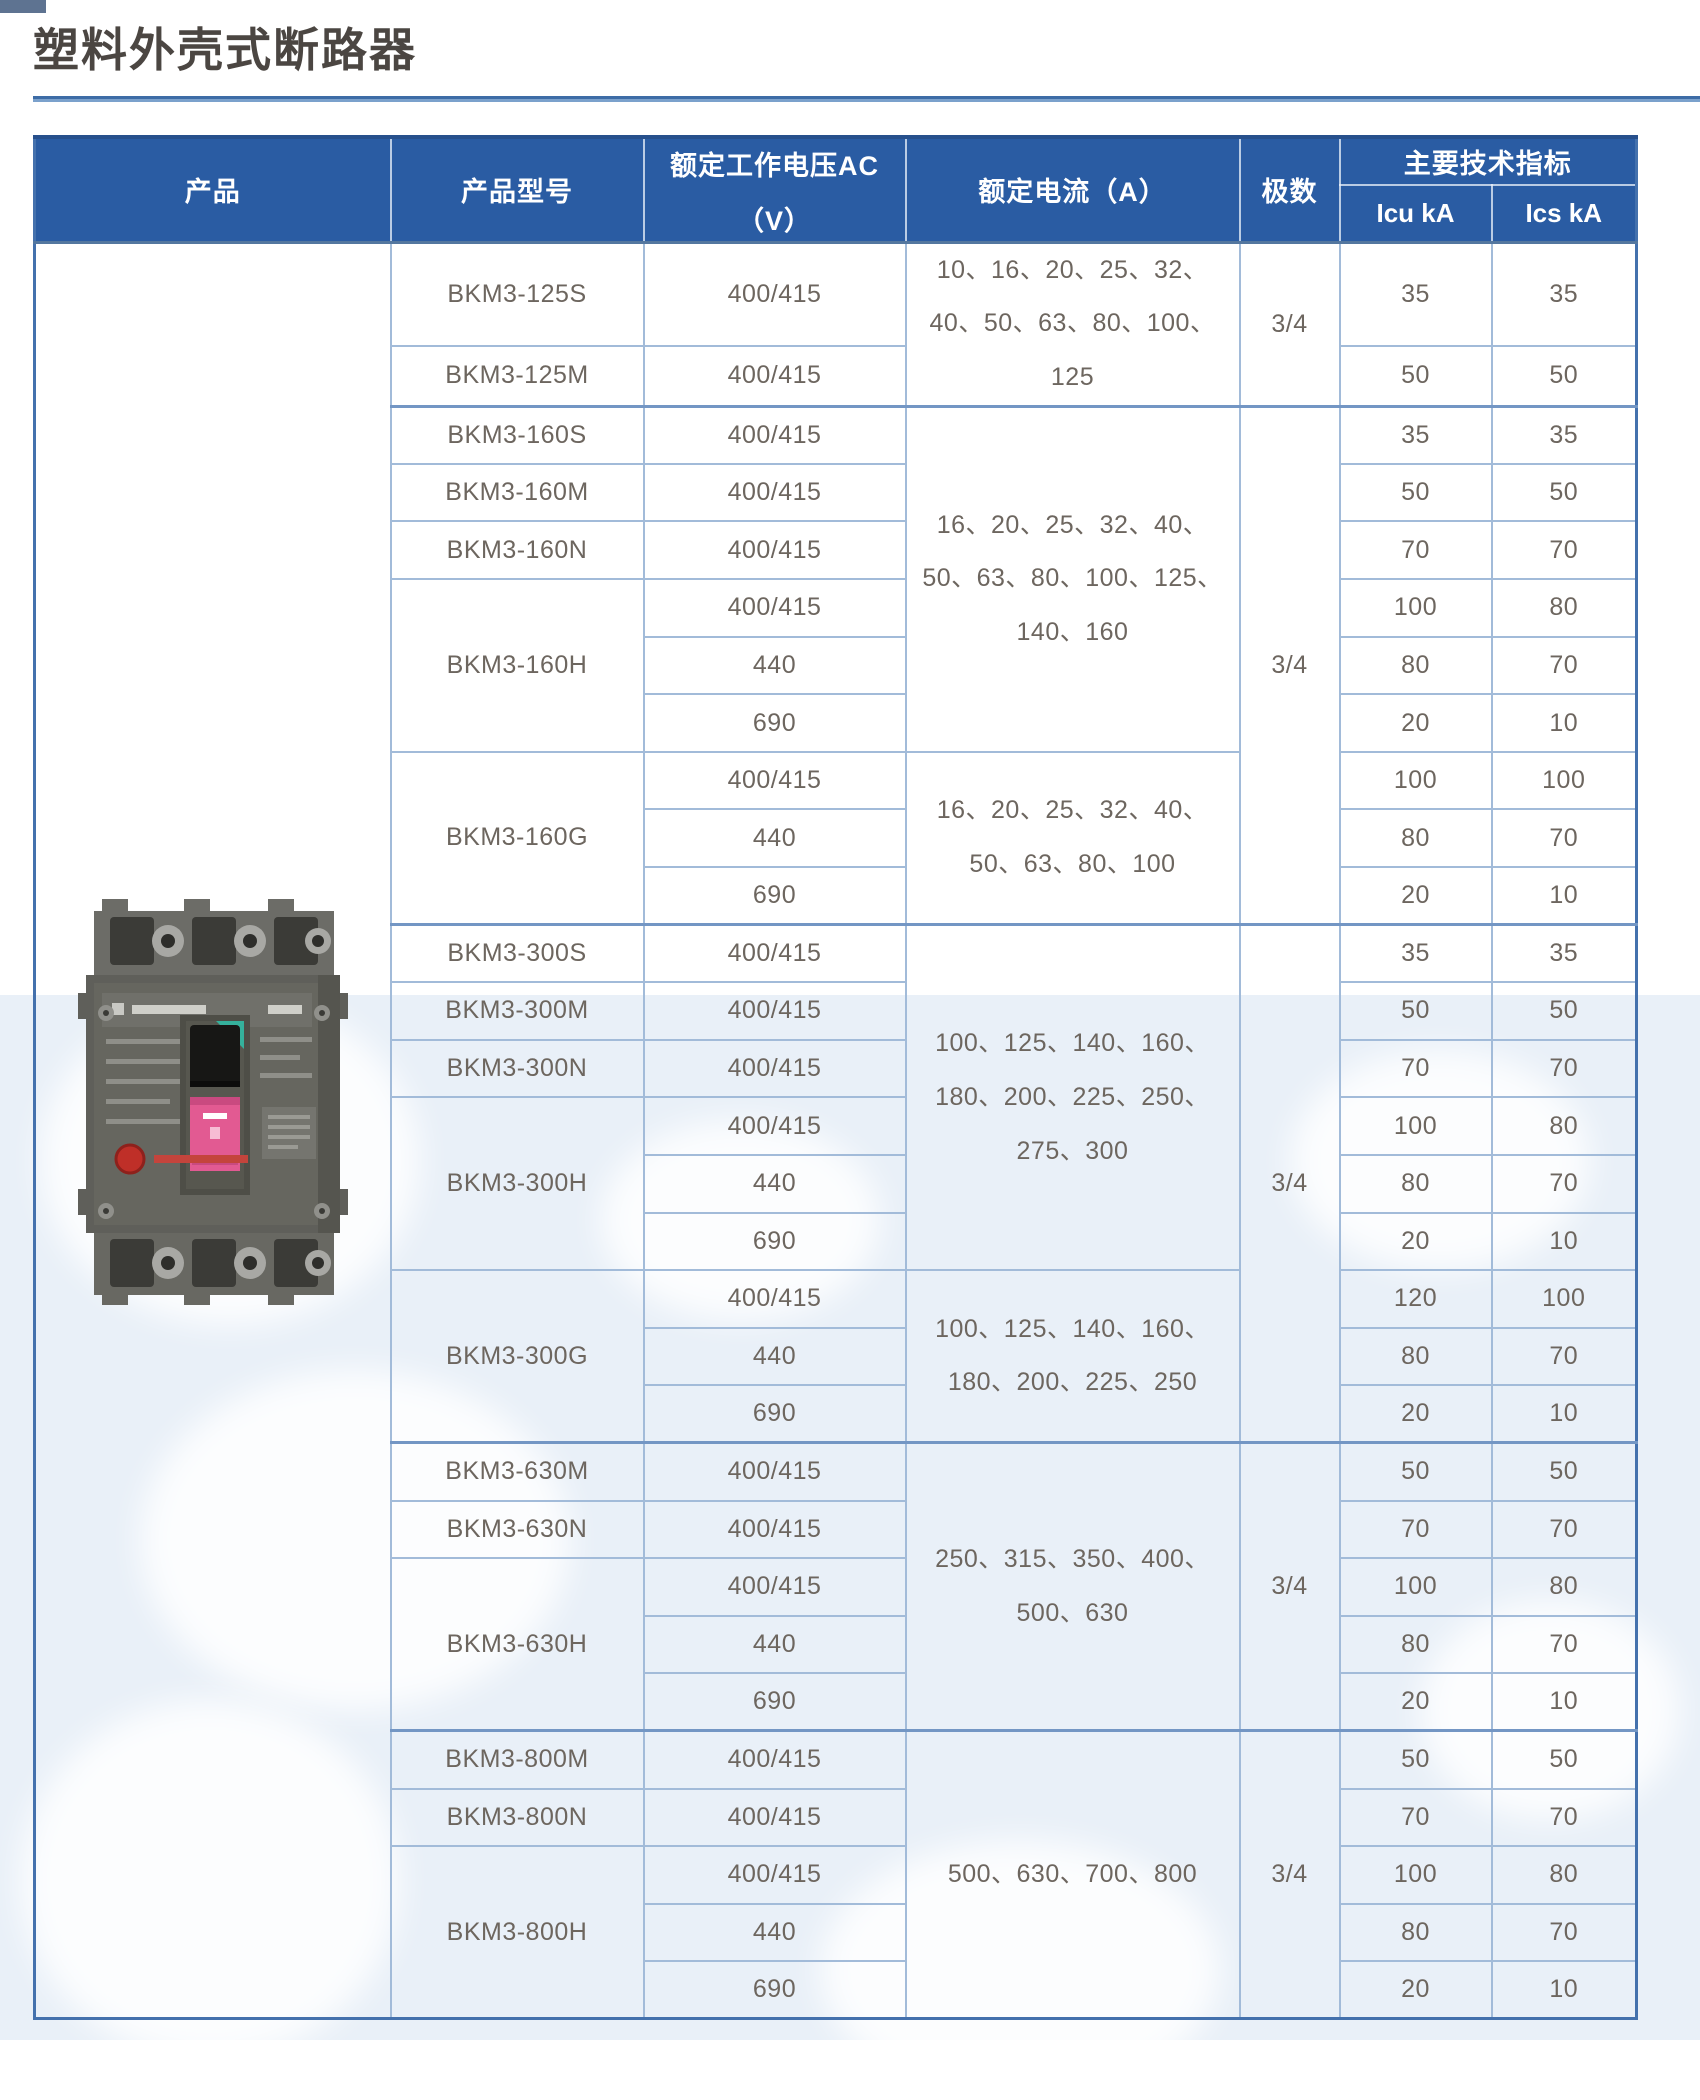 The width and height of the screenshot is (1700, 2100). Describe the element at coordinates (774, 165) in the screenshot. I see `header-voltage-line1: 额定工作电压AC` at that location.